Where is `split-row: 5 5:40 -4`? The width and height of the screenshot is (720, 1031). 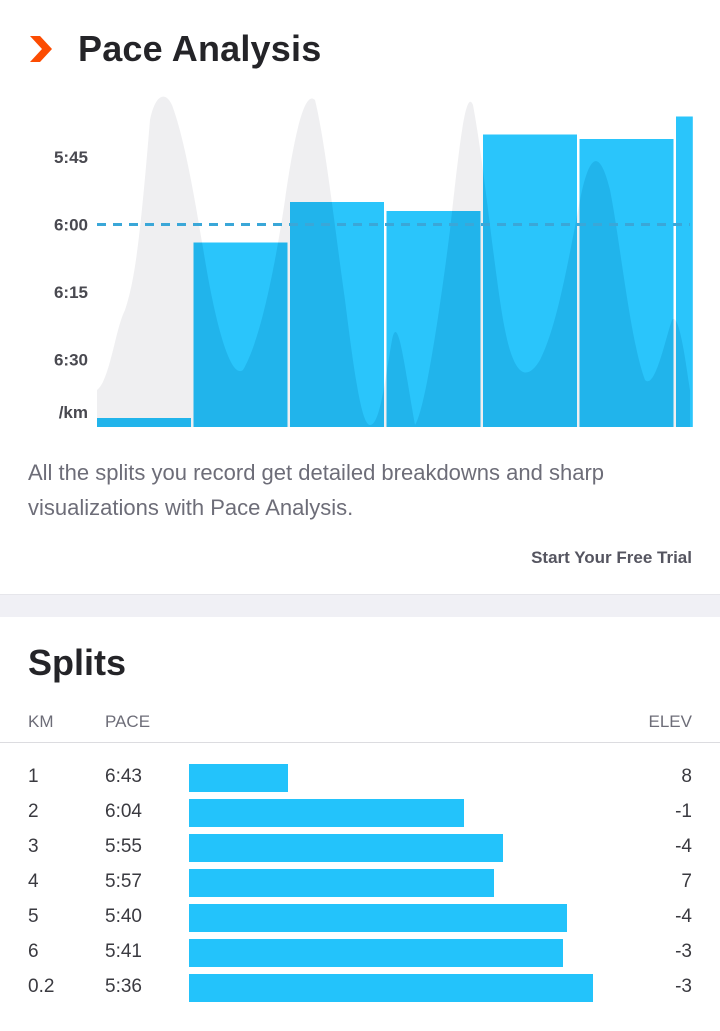
split-row: 5 5:40 -4 is located at coordinates (360, 918).